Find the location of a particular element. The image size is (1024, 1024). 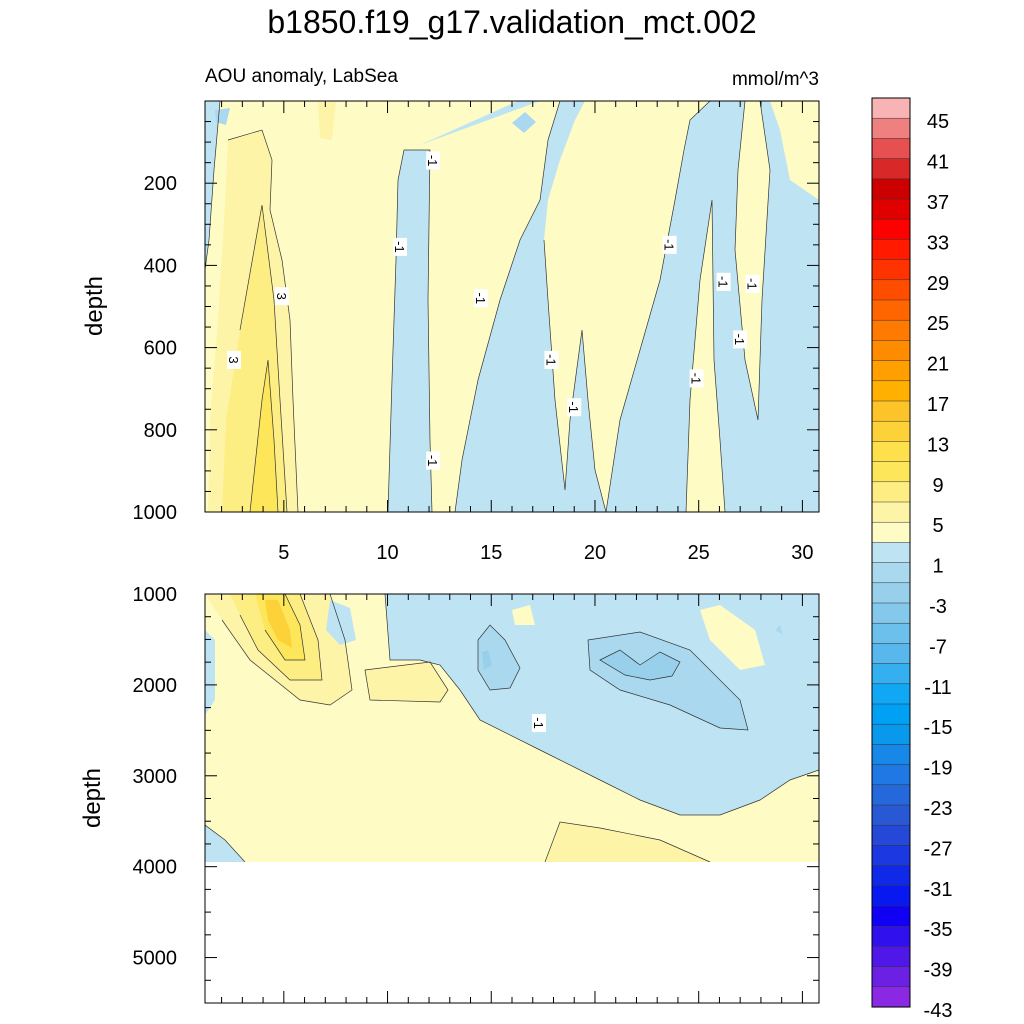

colorbar-label: -11 is located at coordinates (937, 688).